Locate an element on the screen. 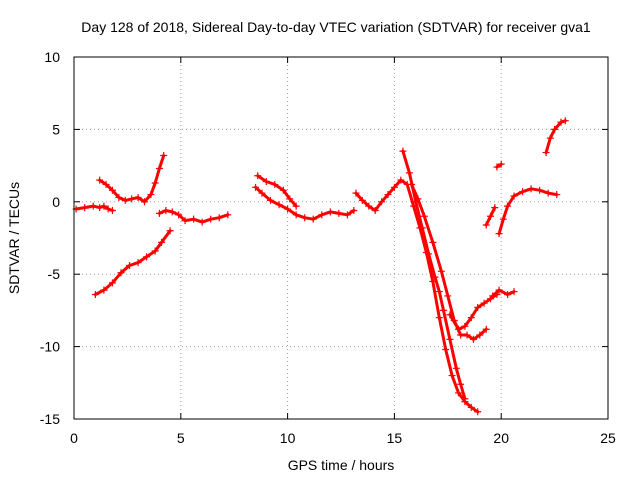 This screenshot has height=480, width=640. y-tick-label: 5 is located at coordinates (56, 129).